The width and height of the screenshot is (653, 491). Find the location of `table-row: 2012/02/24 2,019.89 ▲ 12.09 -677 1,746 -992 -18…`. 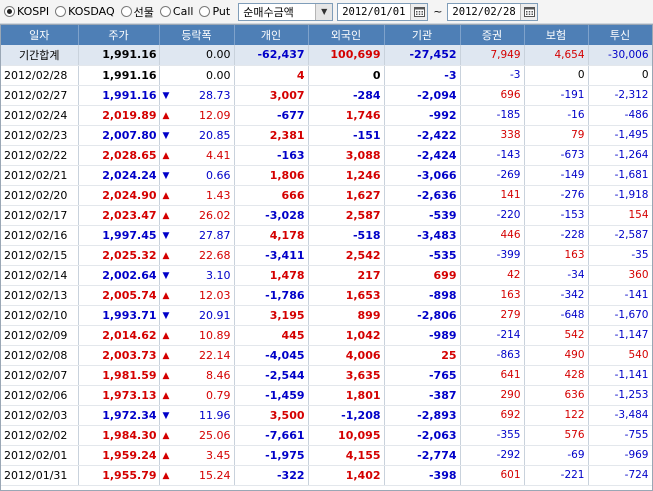

table-row: 2012/02/24 2,019.89 ▲ 12.09 -677 1,746 -992 -18… is located at coordinates (326, 115).